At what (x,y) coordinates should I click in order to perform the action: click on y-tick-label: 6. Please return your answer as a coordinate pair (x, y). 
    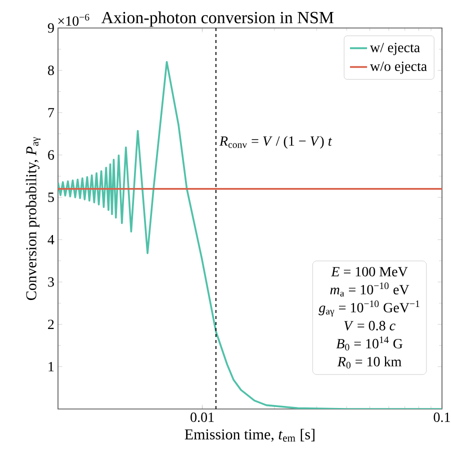
    Looking at the image, I should click on (51, 155).